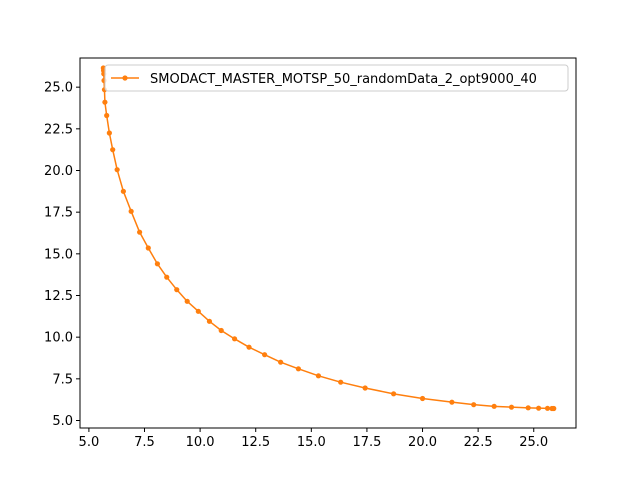 This screenshot has width=640, height=480. What do you see at coordinates (366, 442) in the screenshot?
I see `x-tick-label: 17.5` at bounding box center [366, 442].